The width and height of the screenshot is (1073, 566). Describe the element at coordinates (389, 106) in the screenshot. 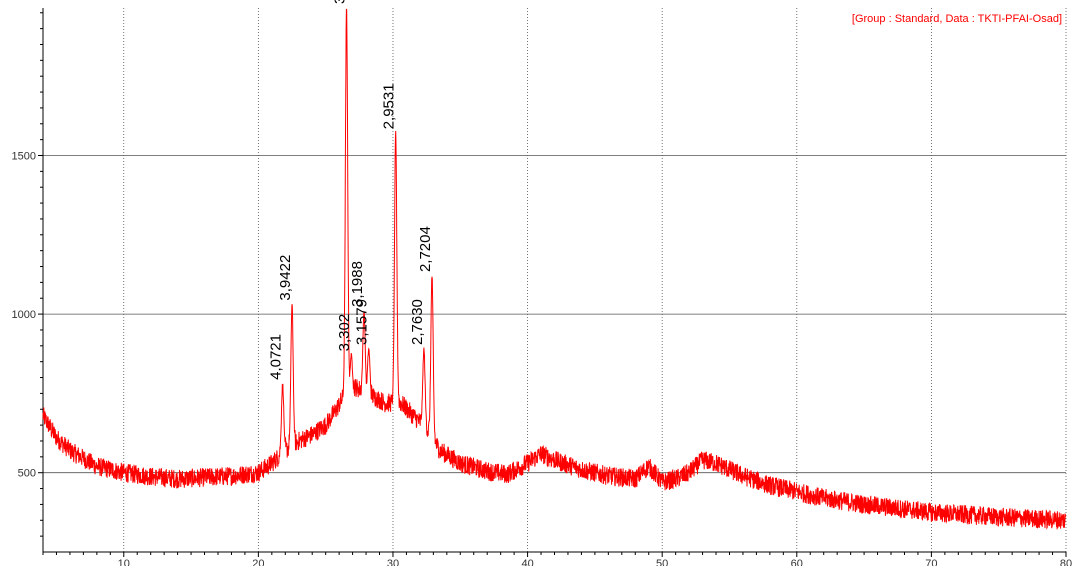

I see `peak-label: 2,9531` at that location.